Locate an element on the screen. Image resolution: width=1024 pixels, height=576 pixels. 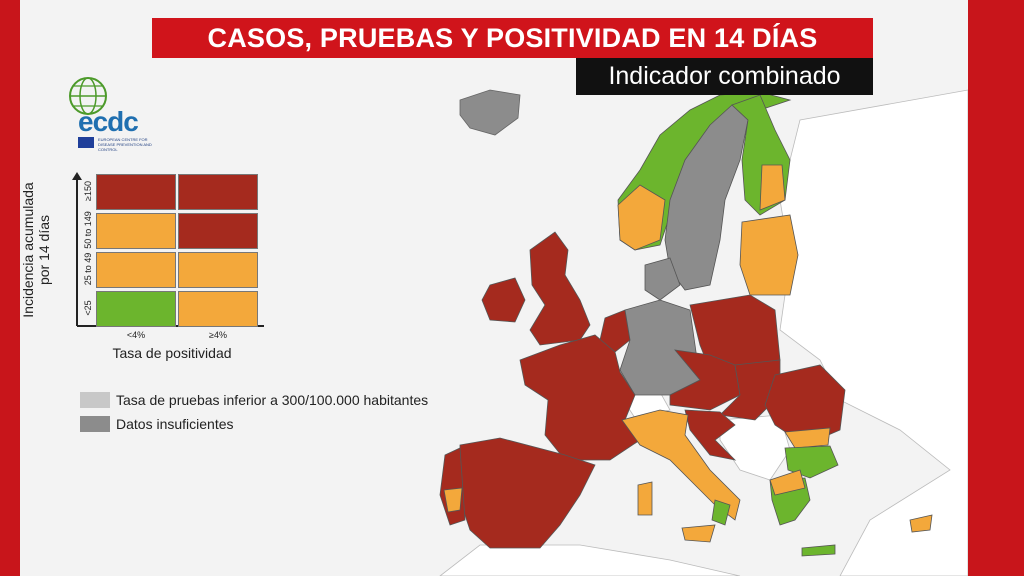
map-region-finland-east is located at coordinates (772, 187).